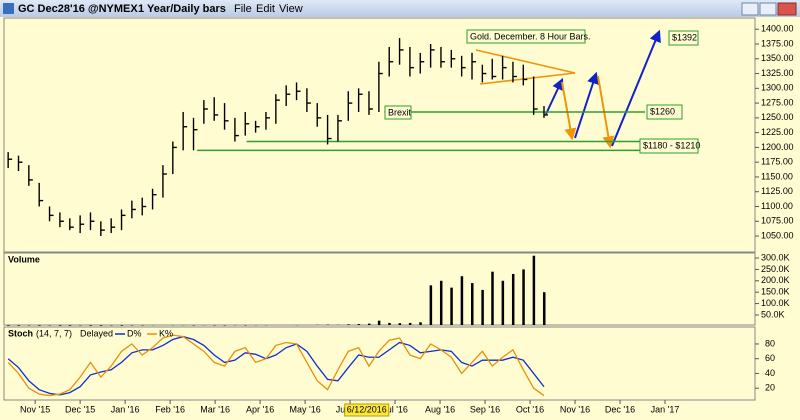 The image size is (800, 420). What do you see at coordinates (265, 9) in the screenshot?
I see `menu-edit: Edit` at bounding box center [265, 9].